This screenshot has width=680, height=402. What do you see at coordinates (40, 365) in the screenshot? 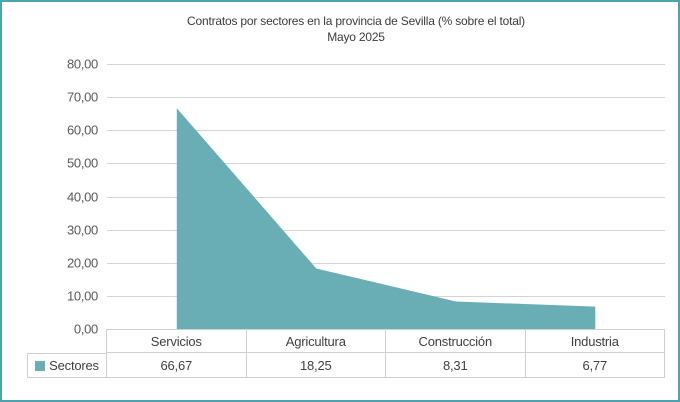
I see `series-legend-swatch-icon` at bounding box center [40, 365].